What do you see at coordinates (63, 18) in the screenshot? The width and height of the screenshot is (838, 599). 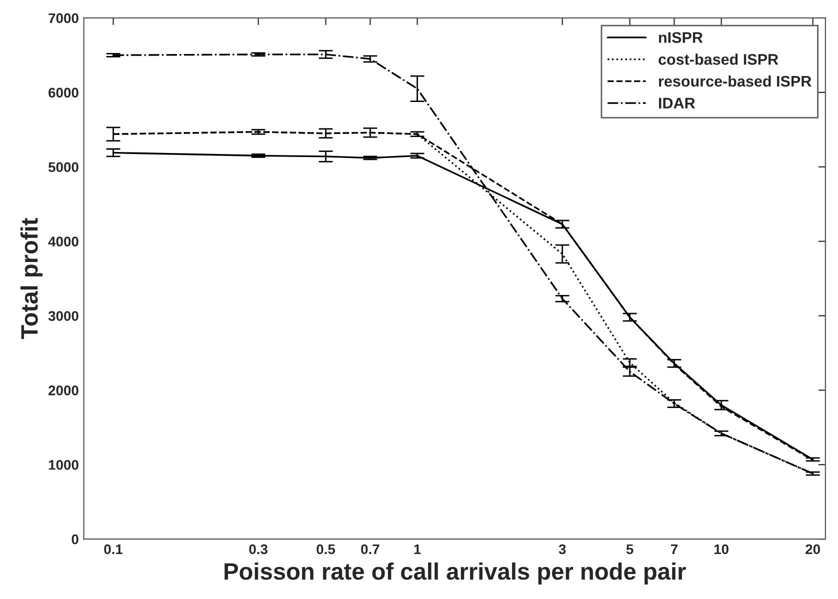 I see `y-tick-label: 7000` at bounding box center [63, 18].